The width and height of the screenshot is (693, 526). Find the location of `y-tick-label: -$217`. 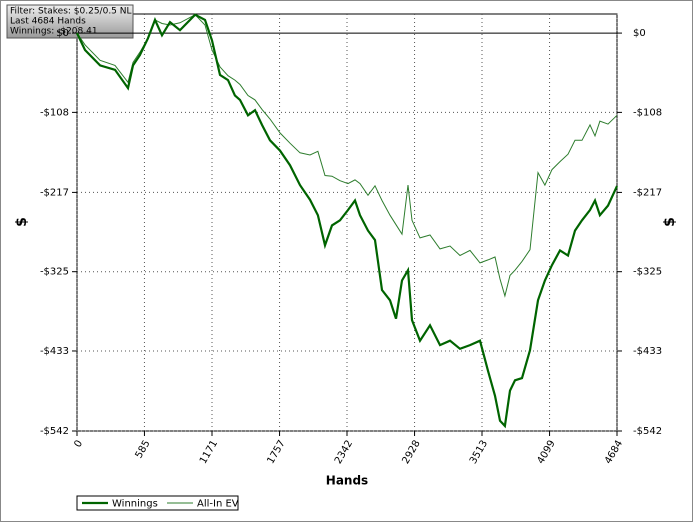

y-tick-label: -$217 is located at coordinates (54, 192).